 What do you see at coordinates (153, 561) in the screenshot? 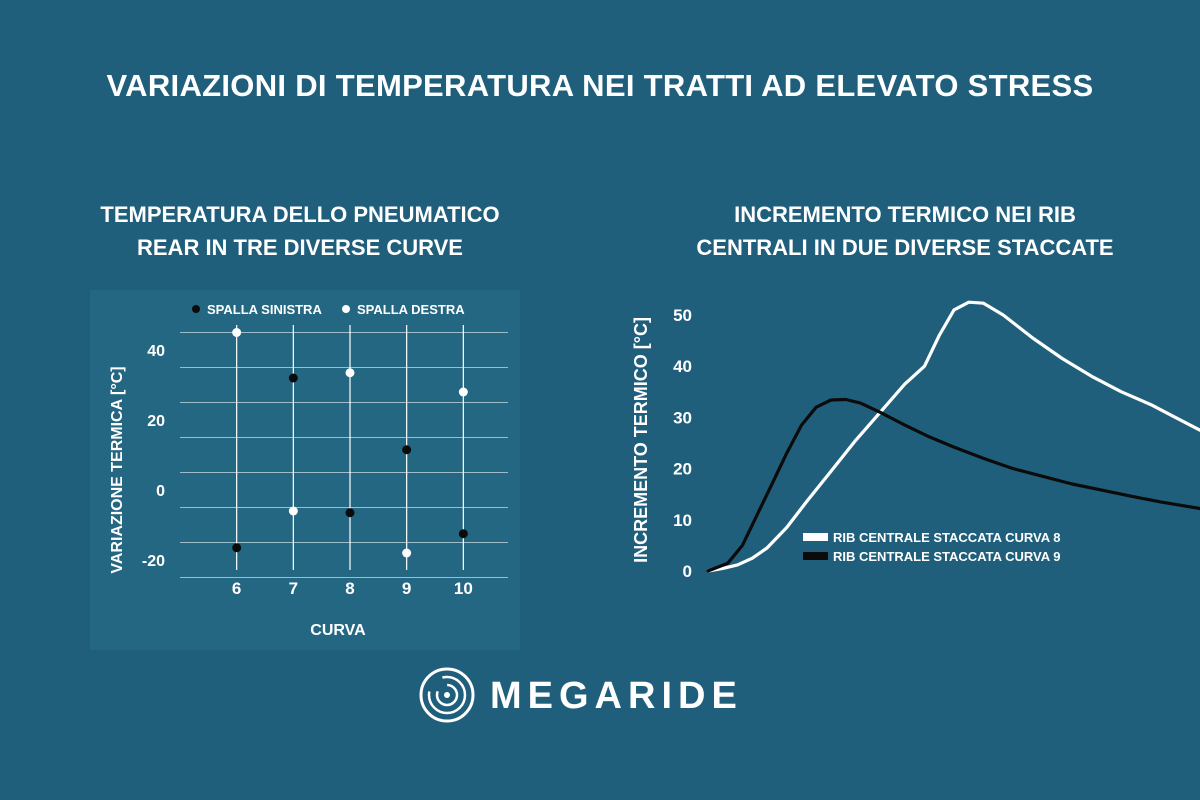
I see `y-tick-label: -20` at bounding box center [153, 561].